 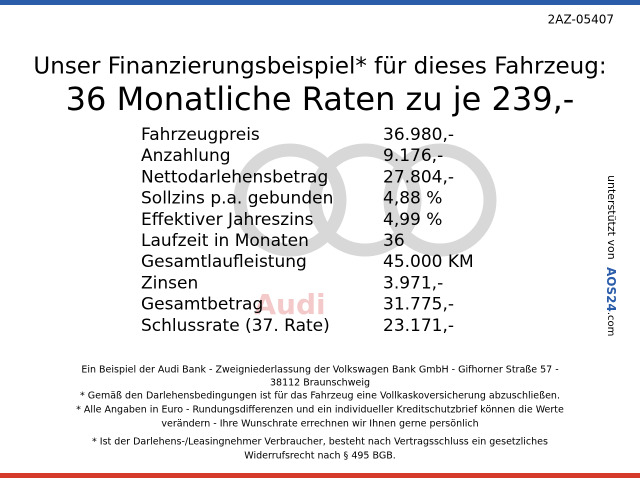 What do you see at coordinates (418, 177) in the screenshot?
I see `row-value: 27.804,-` at bounding box center [418, 177].